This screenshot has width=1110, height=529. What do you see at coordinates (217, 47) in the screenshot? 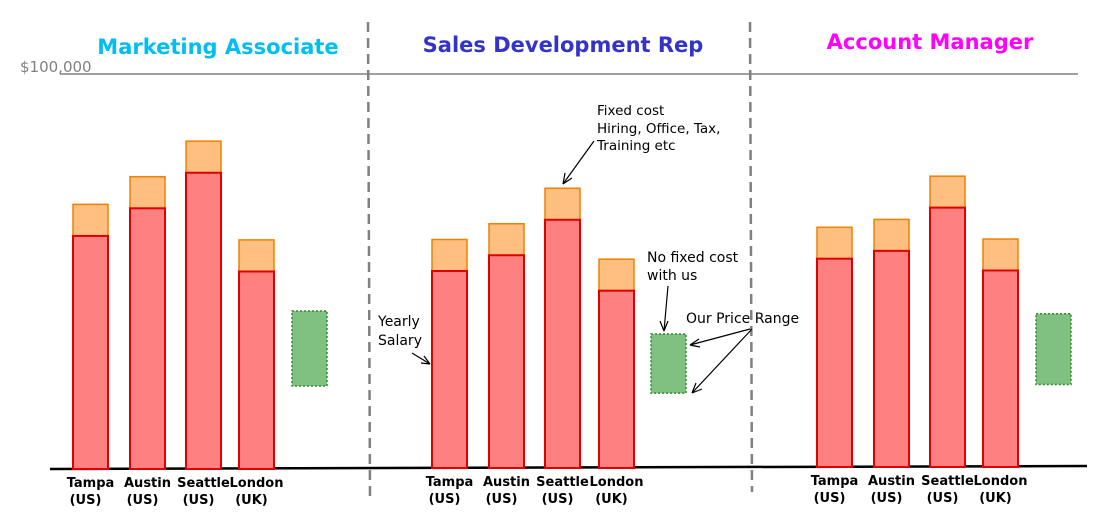
I see `panel-title-marketing-associate: Marketing Associate` at bounding box center [217, 47].